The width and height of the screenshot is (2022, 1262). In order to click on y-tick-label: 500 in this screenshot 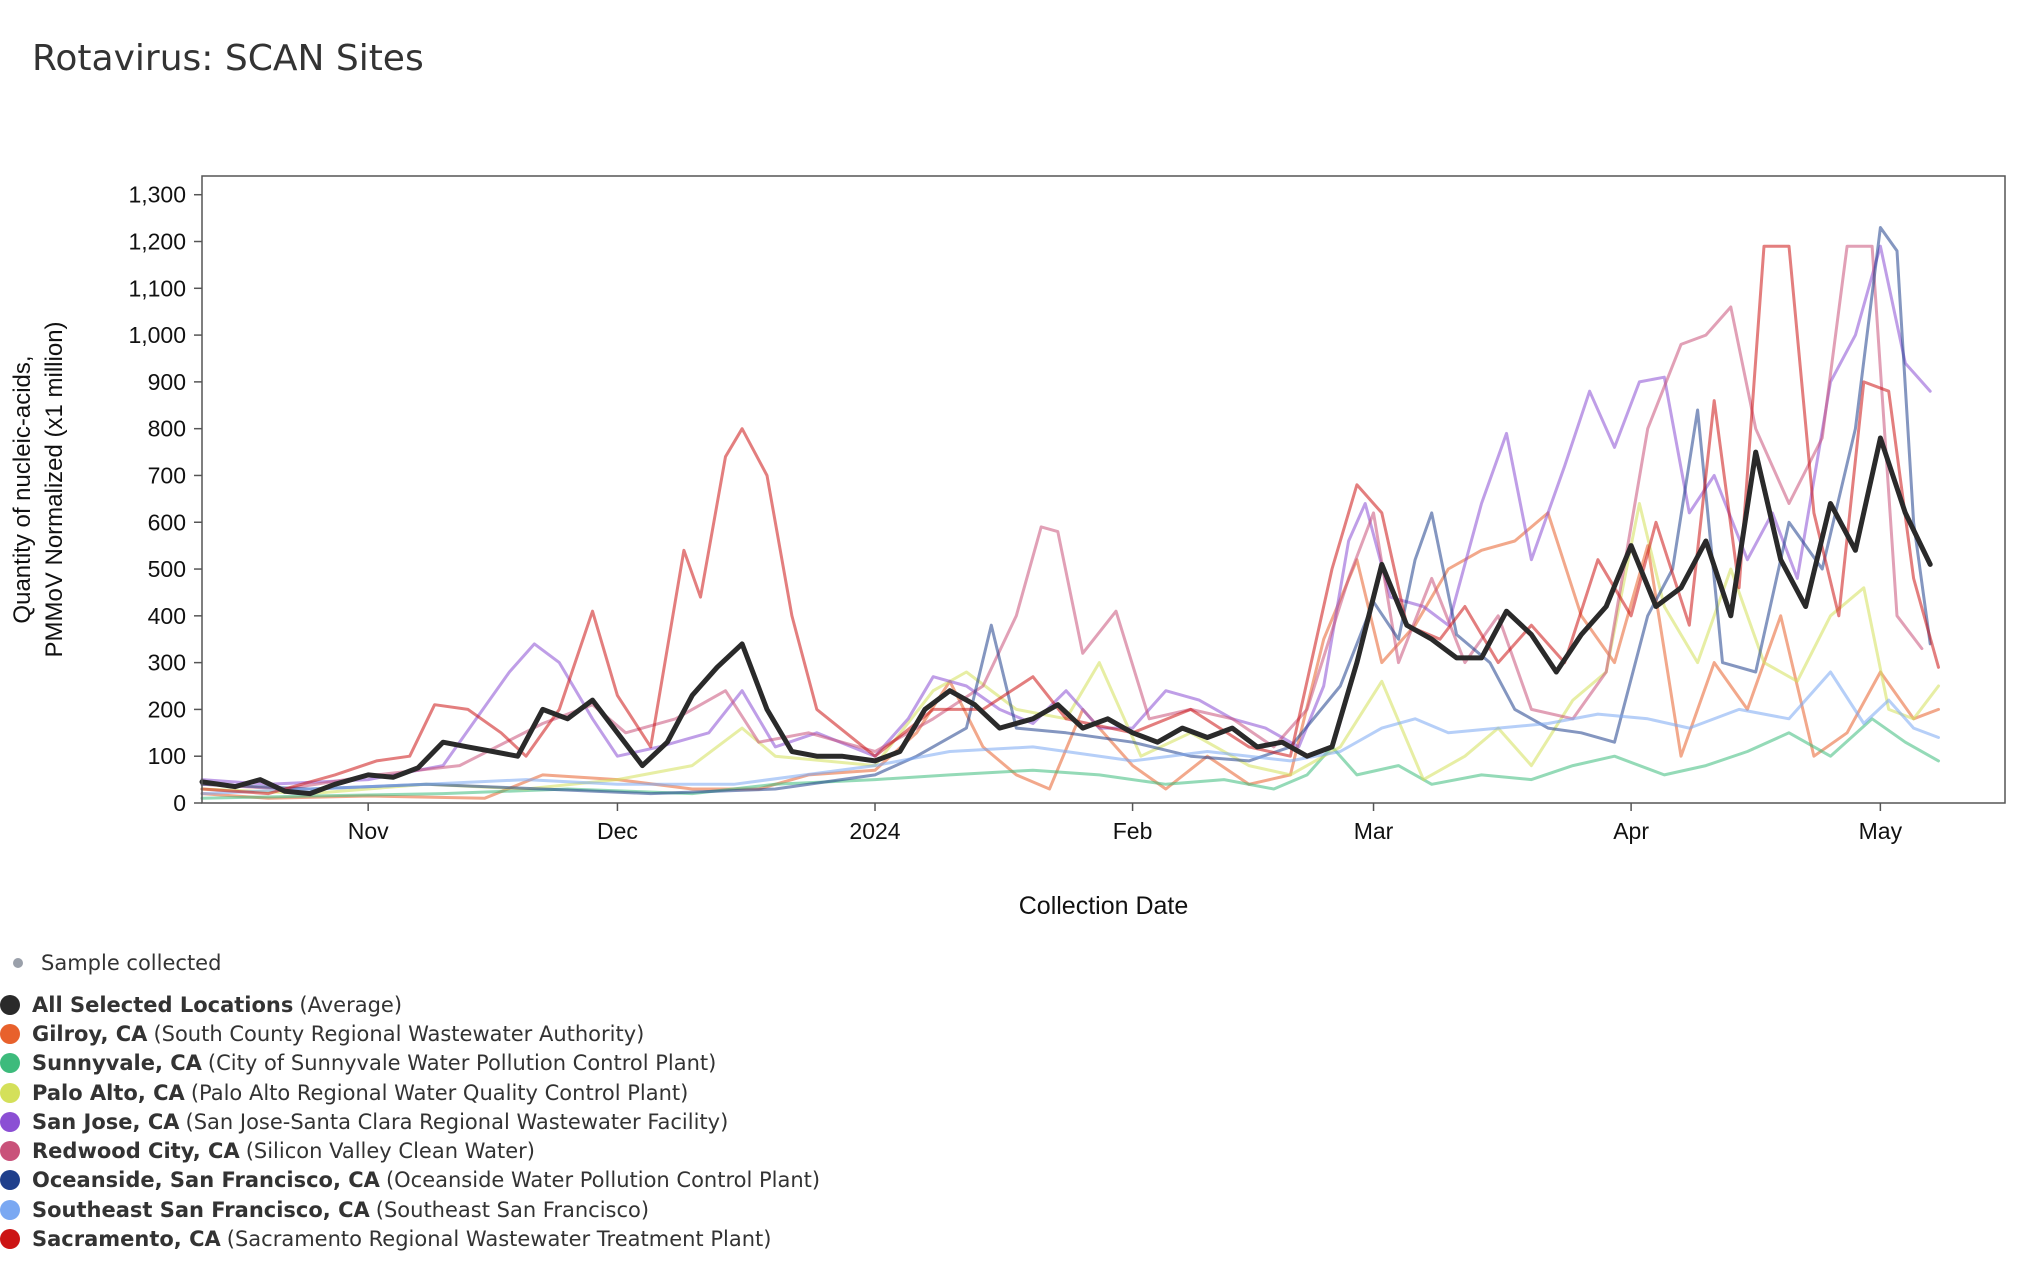, I will do `click(167, 569)`.